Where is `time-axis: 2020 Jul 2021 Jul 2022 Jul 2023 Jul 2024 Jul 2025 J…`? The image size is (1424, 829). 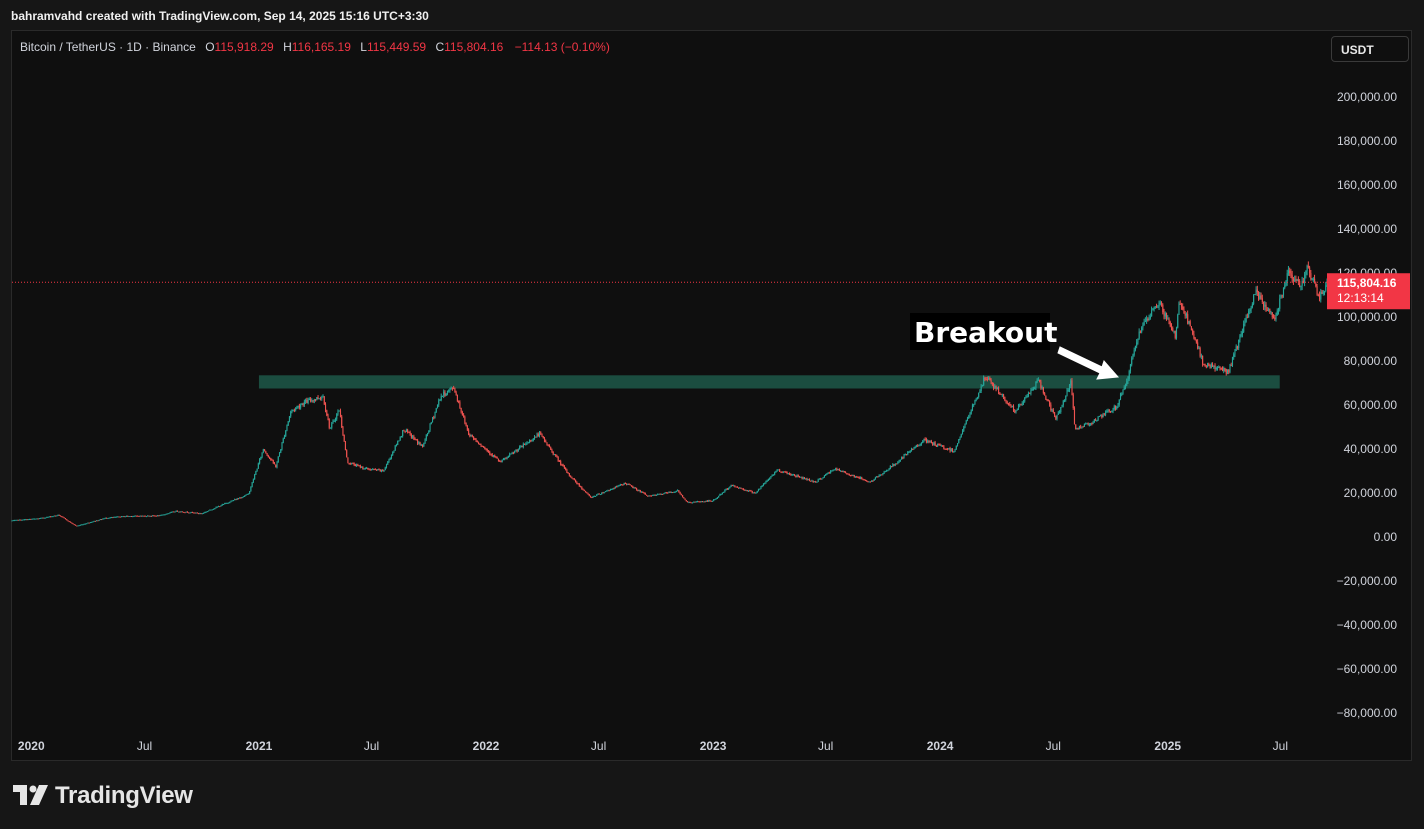
time-axis: 2020 Jul 2021 Jul 2022 Jul 2023 Jul 2024 Jul 2025 J… is located at coordinates (653, 746).